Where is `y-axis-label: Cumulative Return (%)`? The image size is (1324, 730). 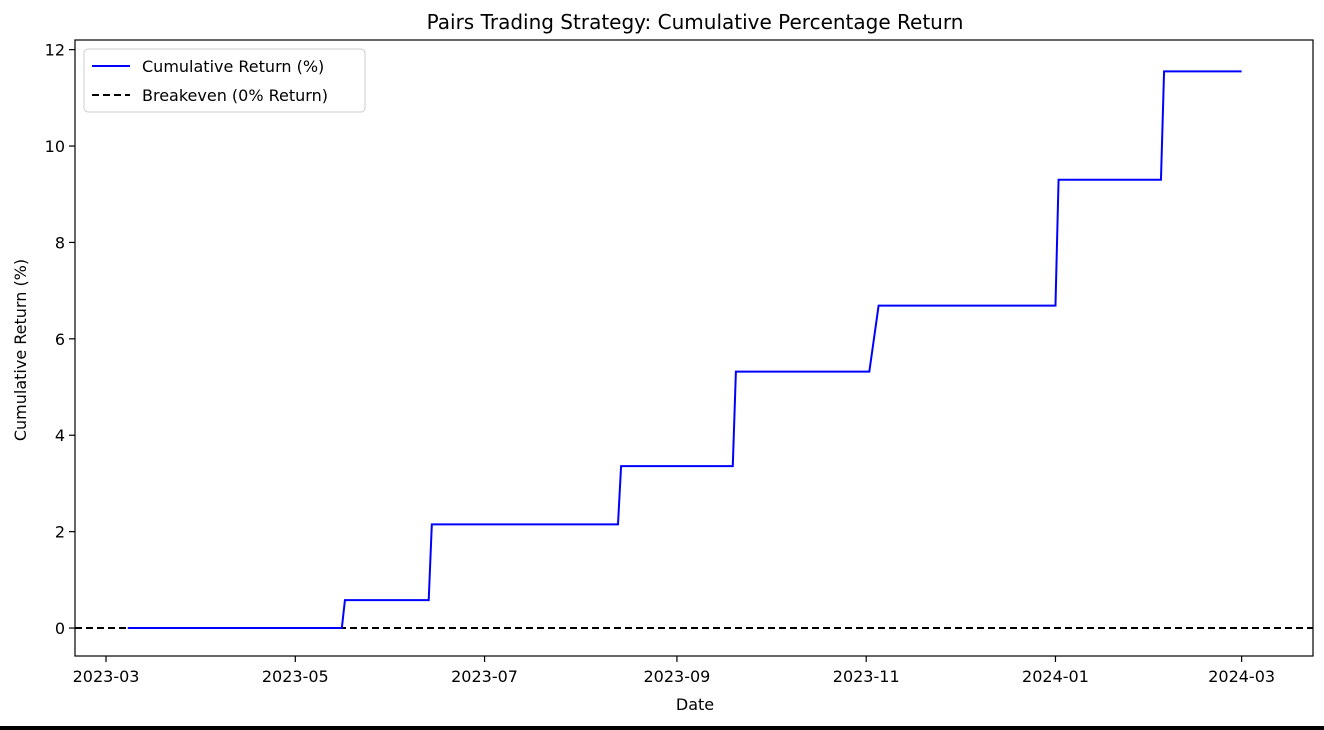 y-axis-label: Cumulative Return (%) is located at coordinates (20, 350).